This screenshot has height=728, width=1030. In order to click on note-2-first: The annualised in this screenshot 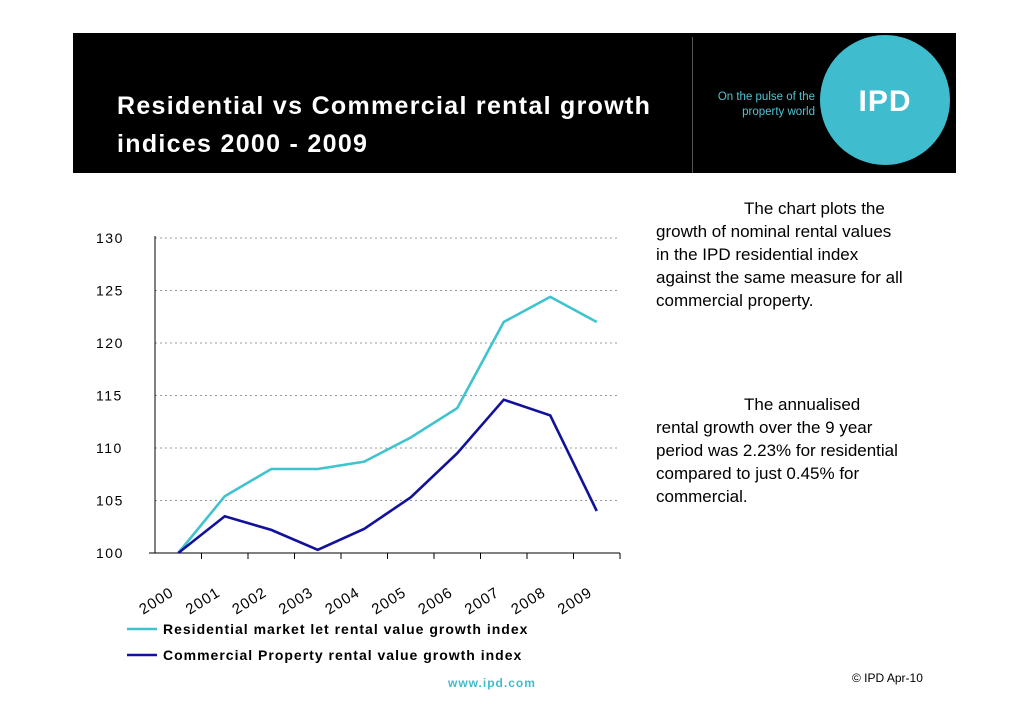, I will do `click(802, 404)`.